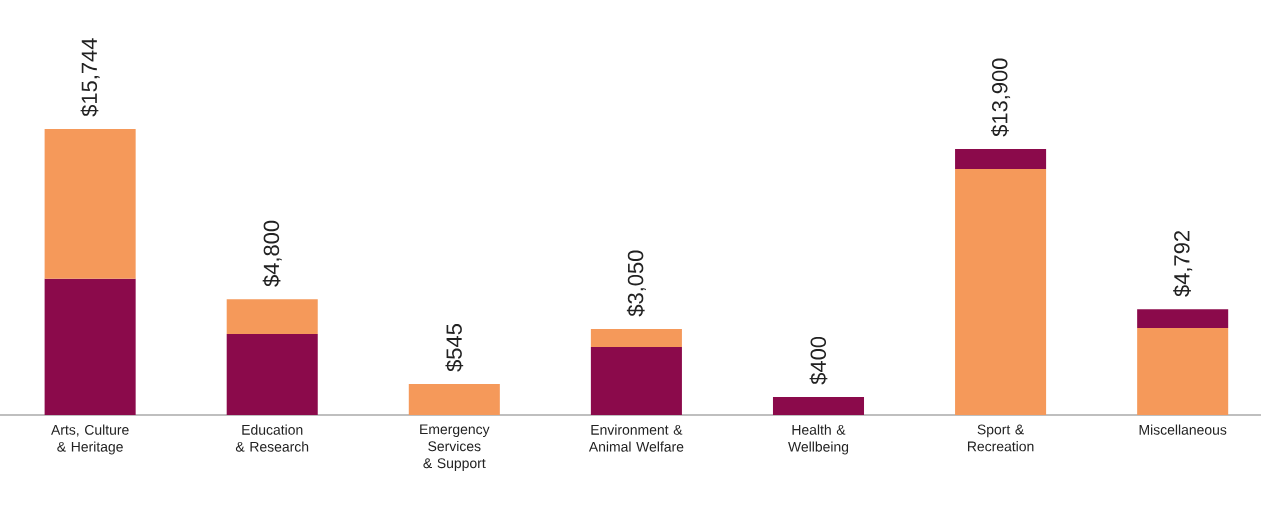 Image resolution: width=1261 pixels, height=508 pixels. Describe the element at coordinates (272, 253) in the screenshot. I see `annotation: $4,800` at that location.